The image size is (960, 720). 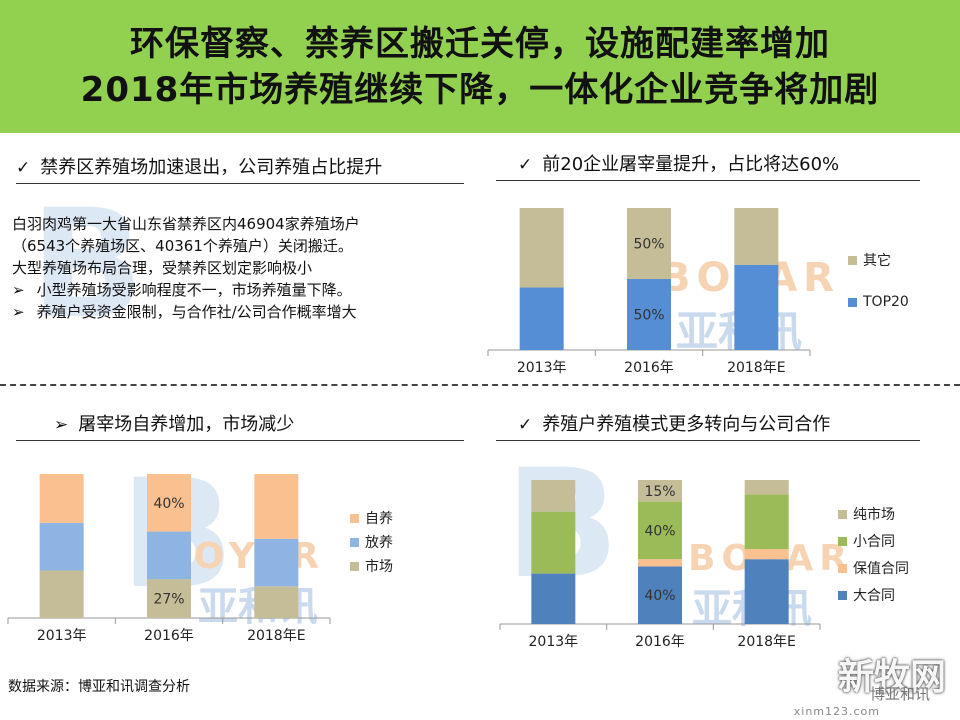 I want to click on legend-label: 自养, so click(x=379, y=519).